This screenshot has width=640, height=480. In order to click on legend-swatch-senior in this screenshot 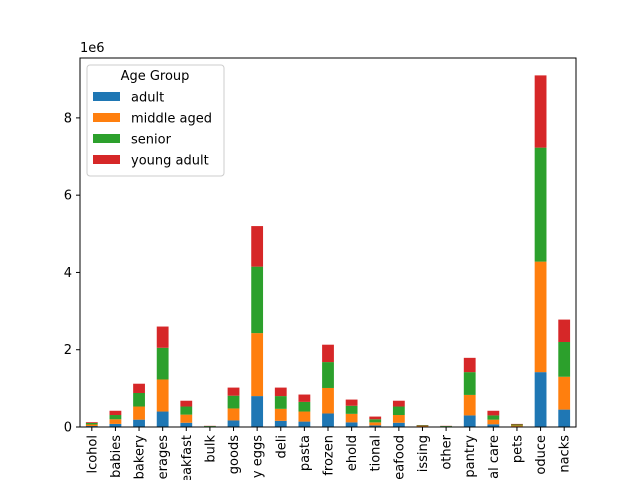, I will do `click(106, 138)`.